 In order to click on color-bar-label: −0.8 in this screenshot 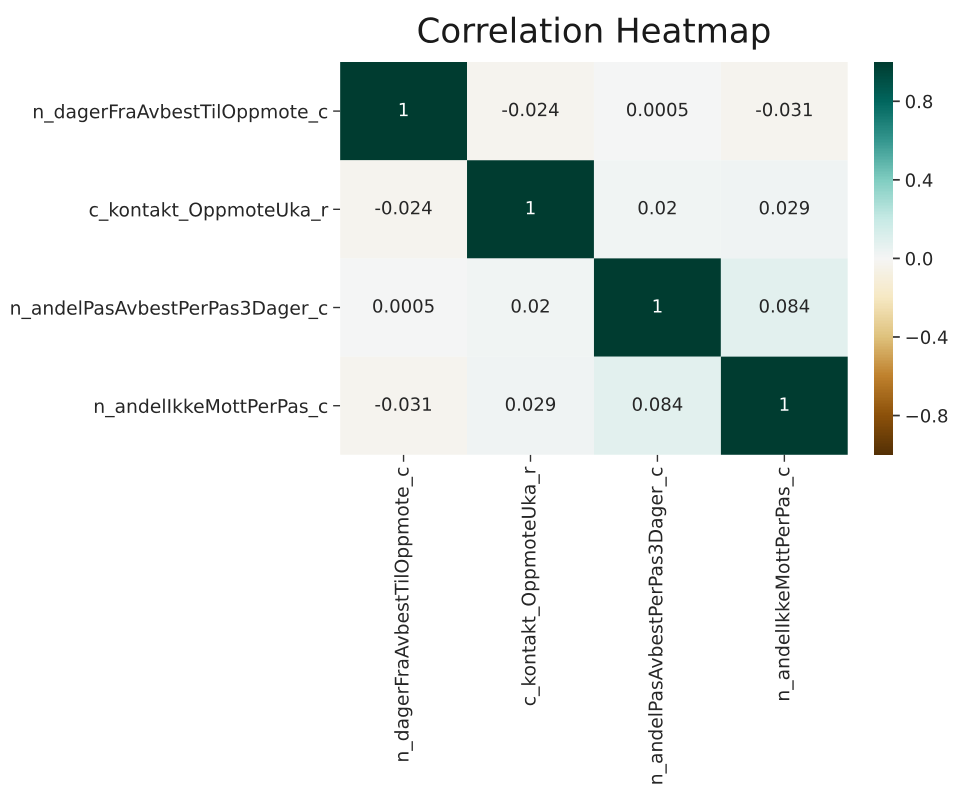, I will do `click(927, 416)`.